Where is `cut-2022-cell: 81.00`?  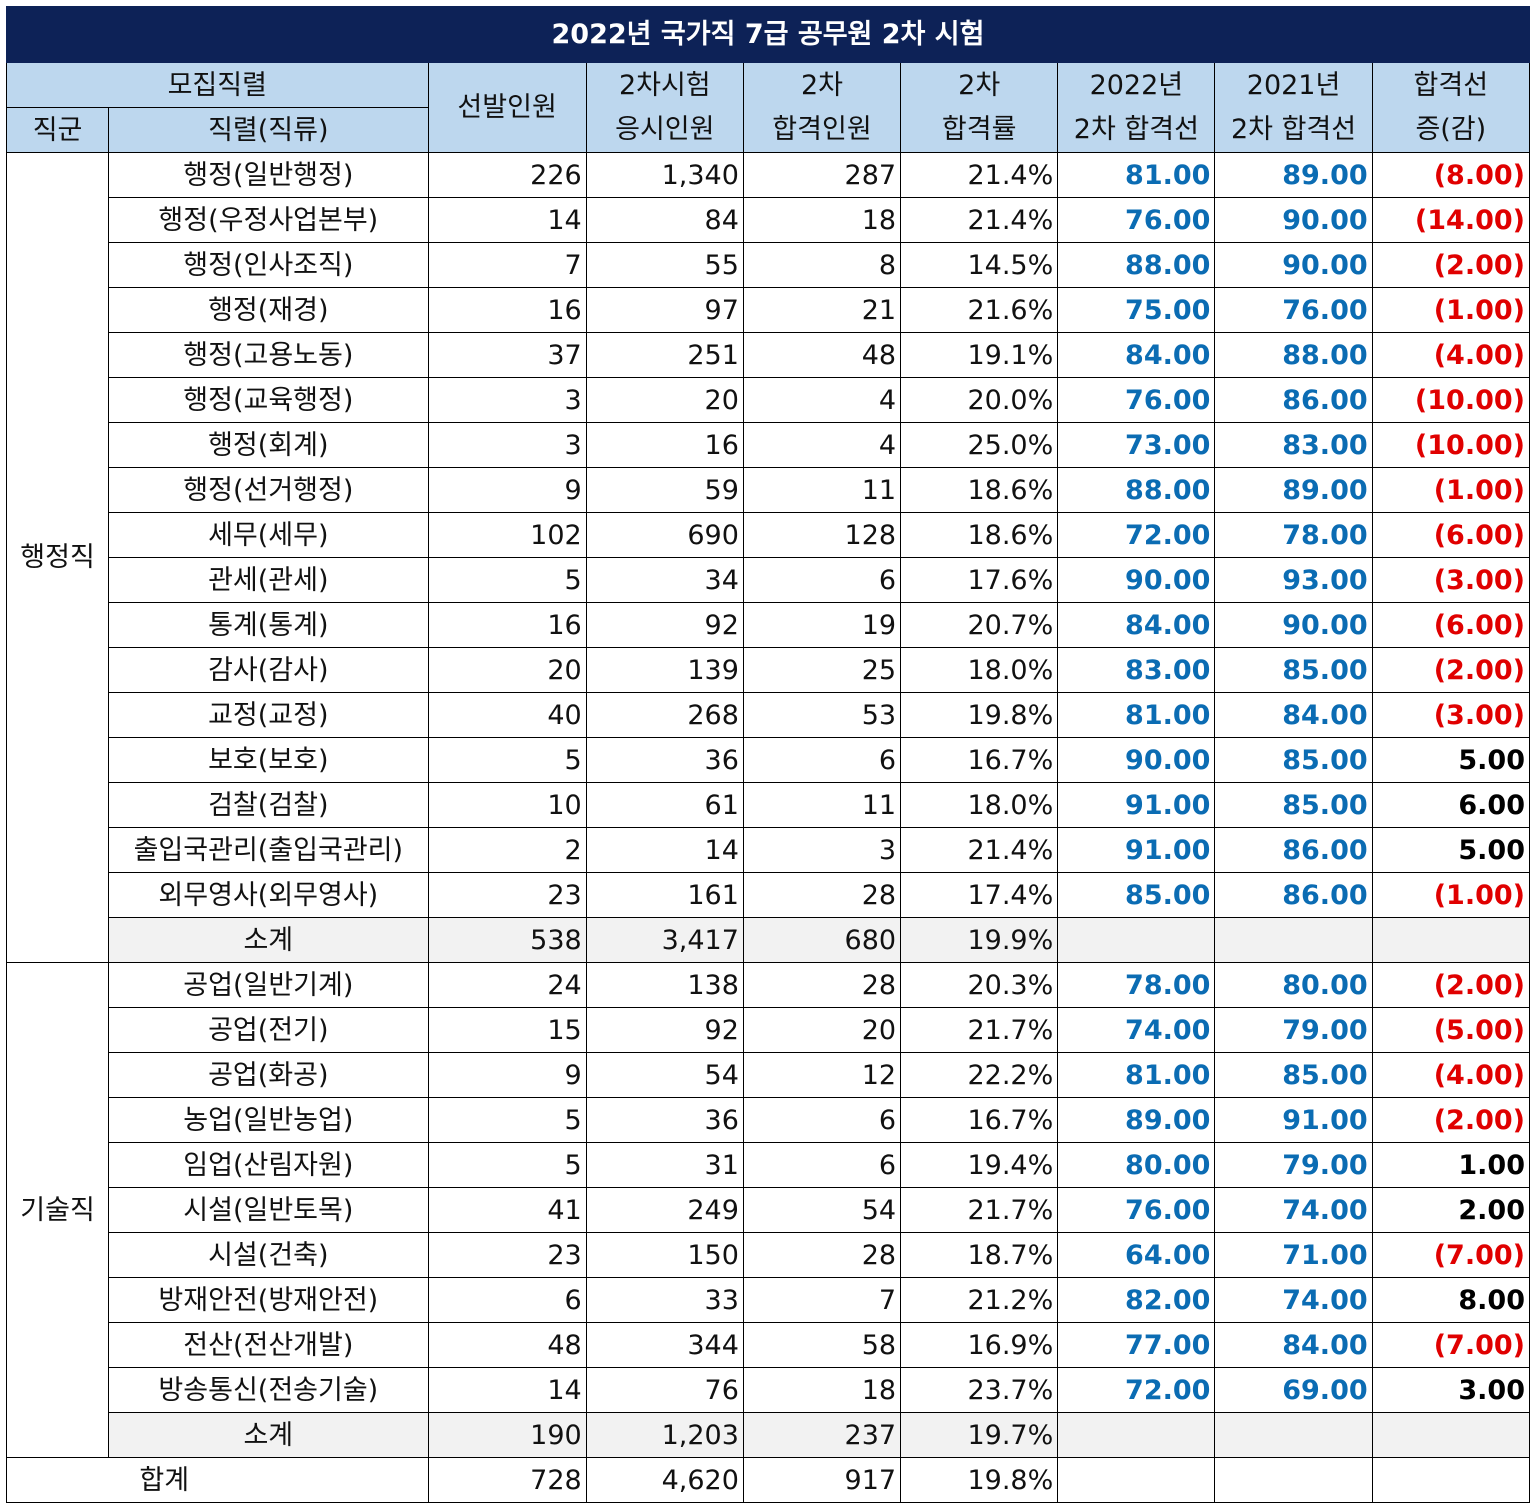 cut-2022-cell: 81.00 is located at coordinates (1136, 175).